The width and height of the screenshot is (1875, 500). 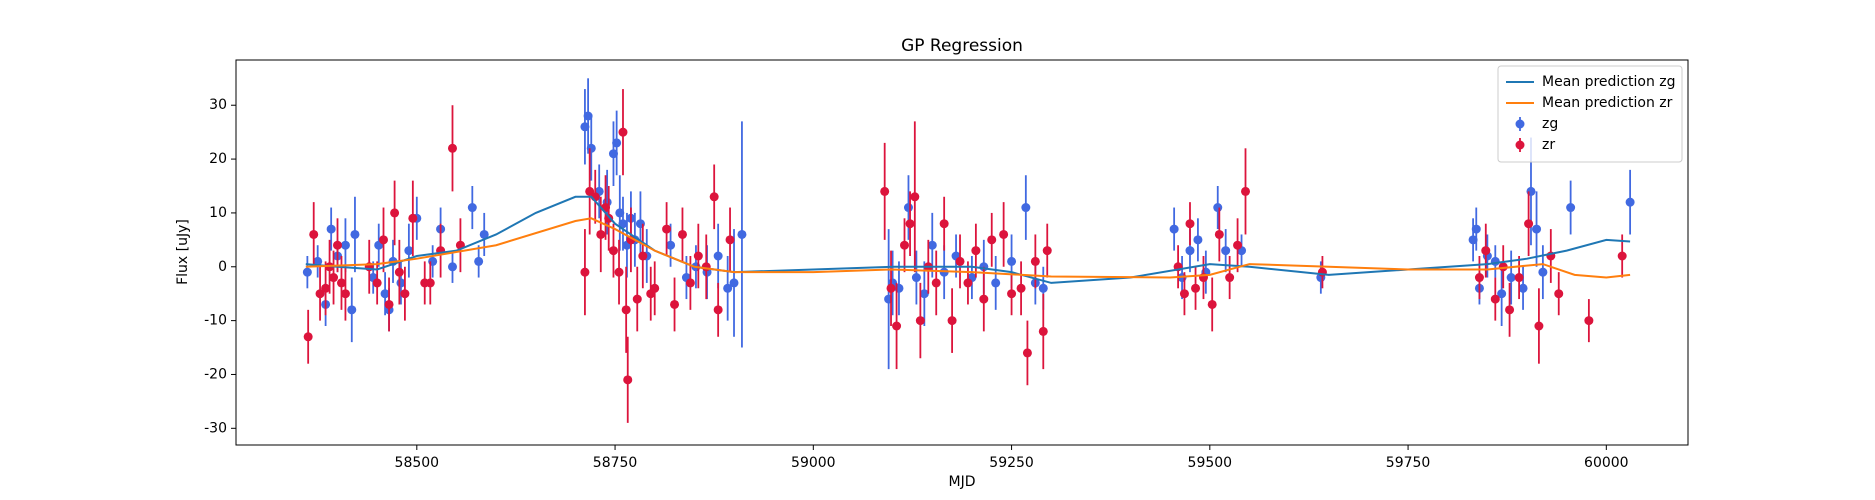 What do you see at coordinates (215, 428) in the screenshot?
I see `y-tick-label: -30` at bounding box center [215, 428].